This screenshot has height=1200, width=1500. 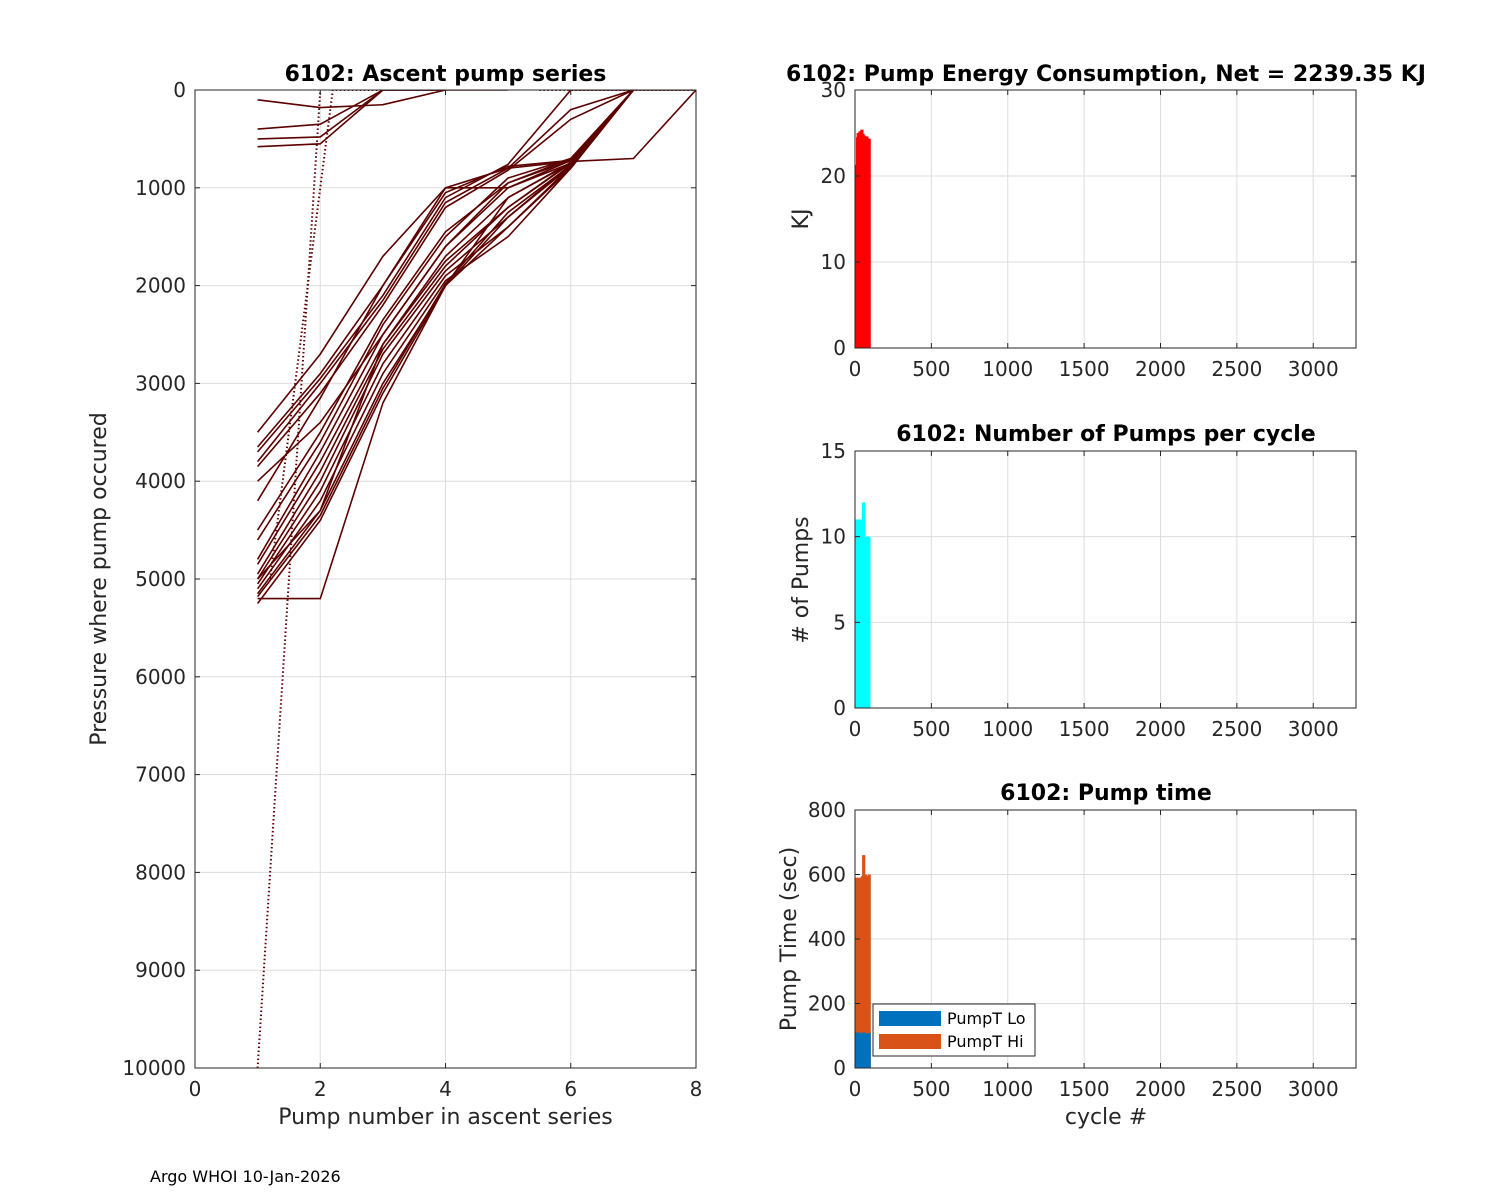 What do you see at coordinates (869, 622) in the screenshot?
I see `numpumps-bar` at bounding box center [869, 622].